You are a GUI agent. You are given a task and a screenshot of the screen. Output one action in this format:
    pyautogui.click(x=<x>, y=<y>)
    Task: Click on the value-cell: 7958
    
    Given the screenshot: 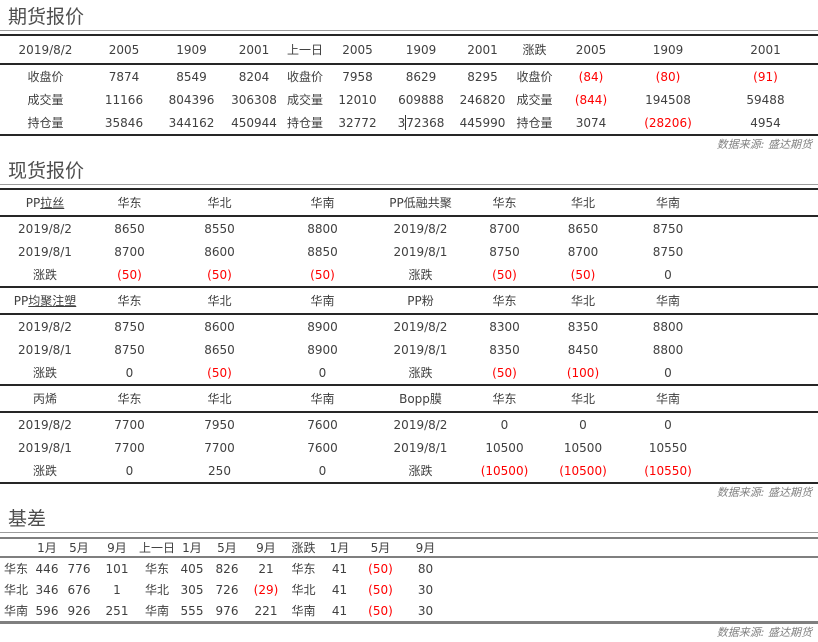 What is the action you would take?
    pyautogui.click(x=357, y=76)
    